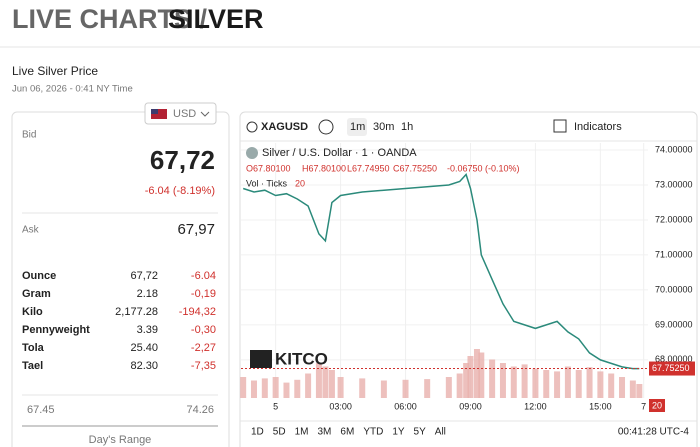 The width and height of the screenshot is (700, 447). What do you see at coordinates (398, 432) in the screenshot?
I see `range-button: 1Y` at bounding box center [398, 432].